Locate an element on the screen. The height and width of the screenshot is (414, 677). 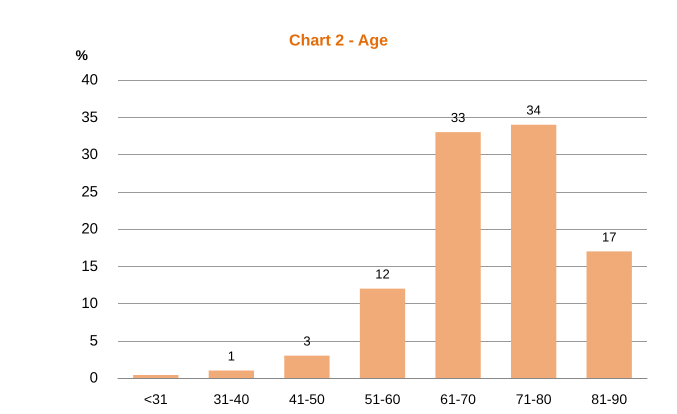
chart-title: Chart 2 - Age is located at coordinates (338, 41).